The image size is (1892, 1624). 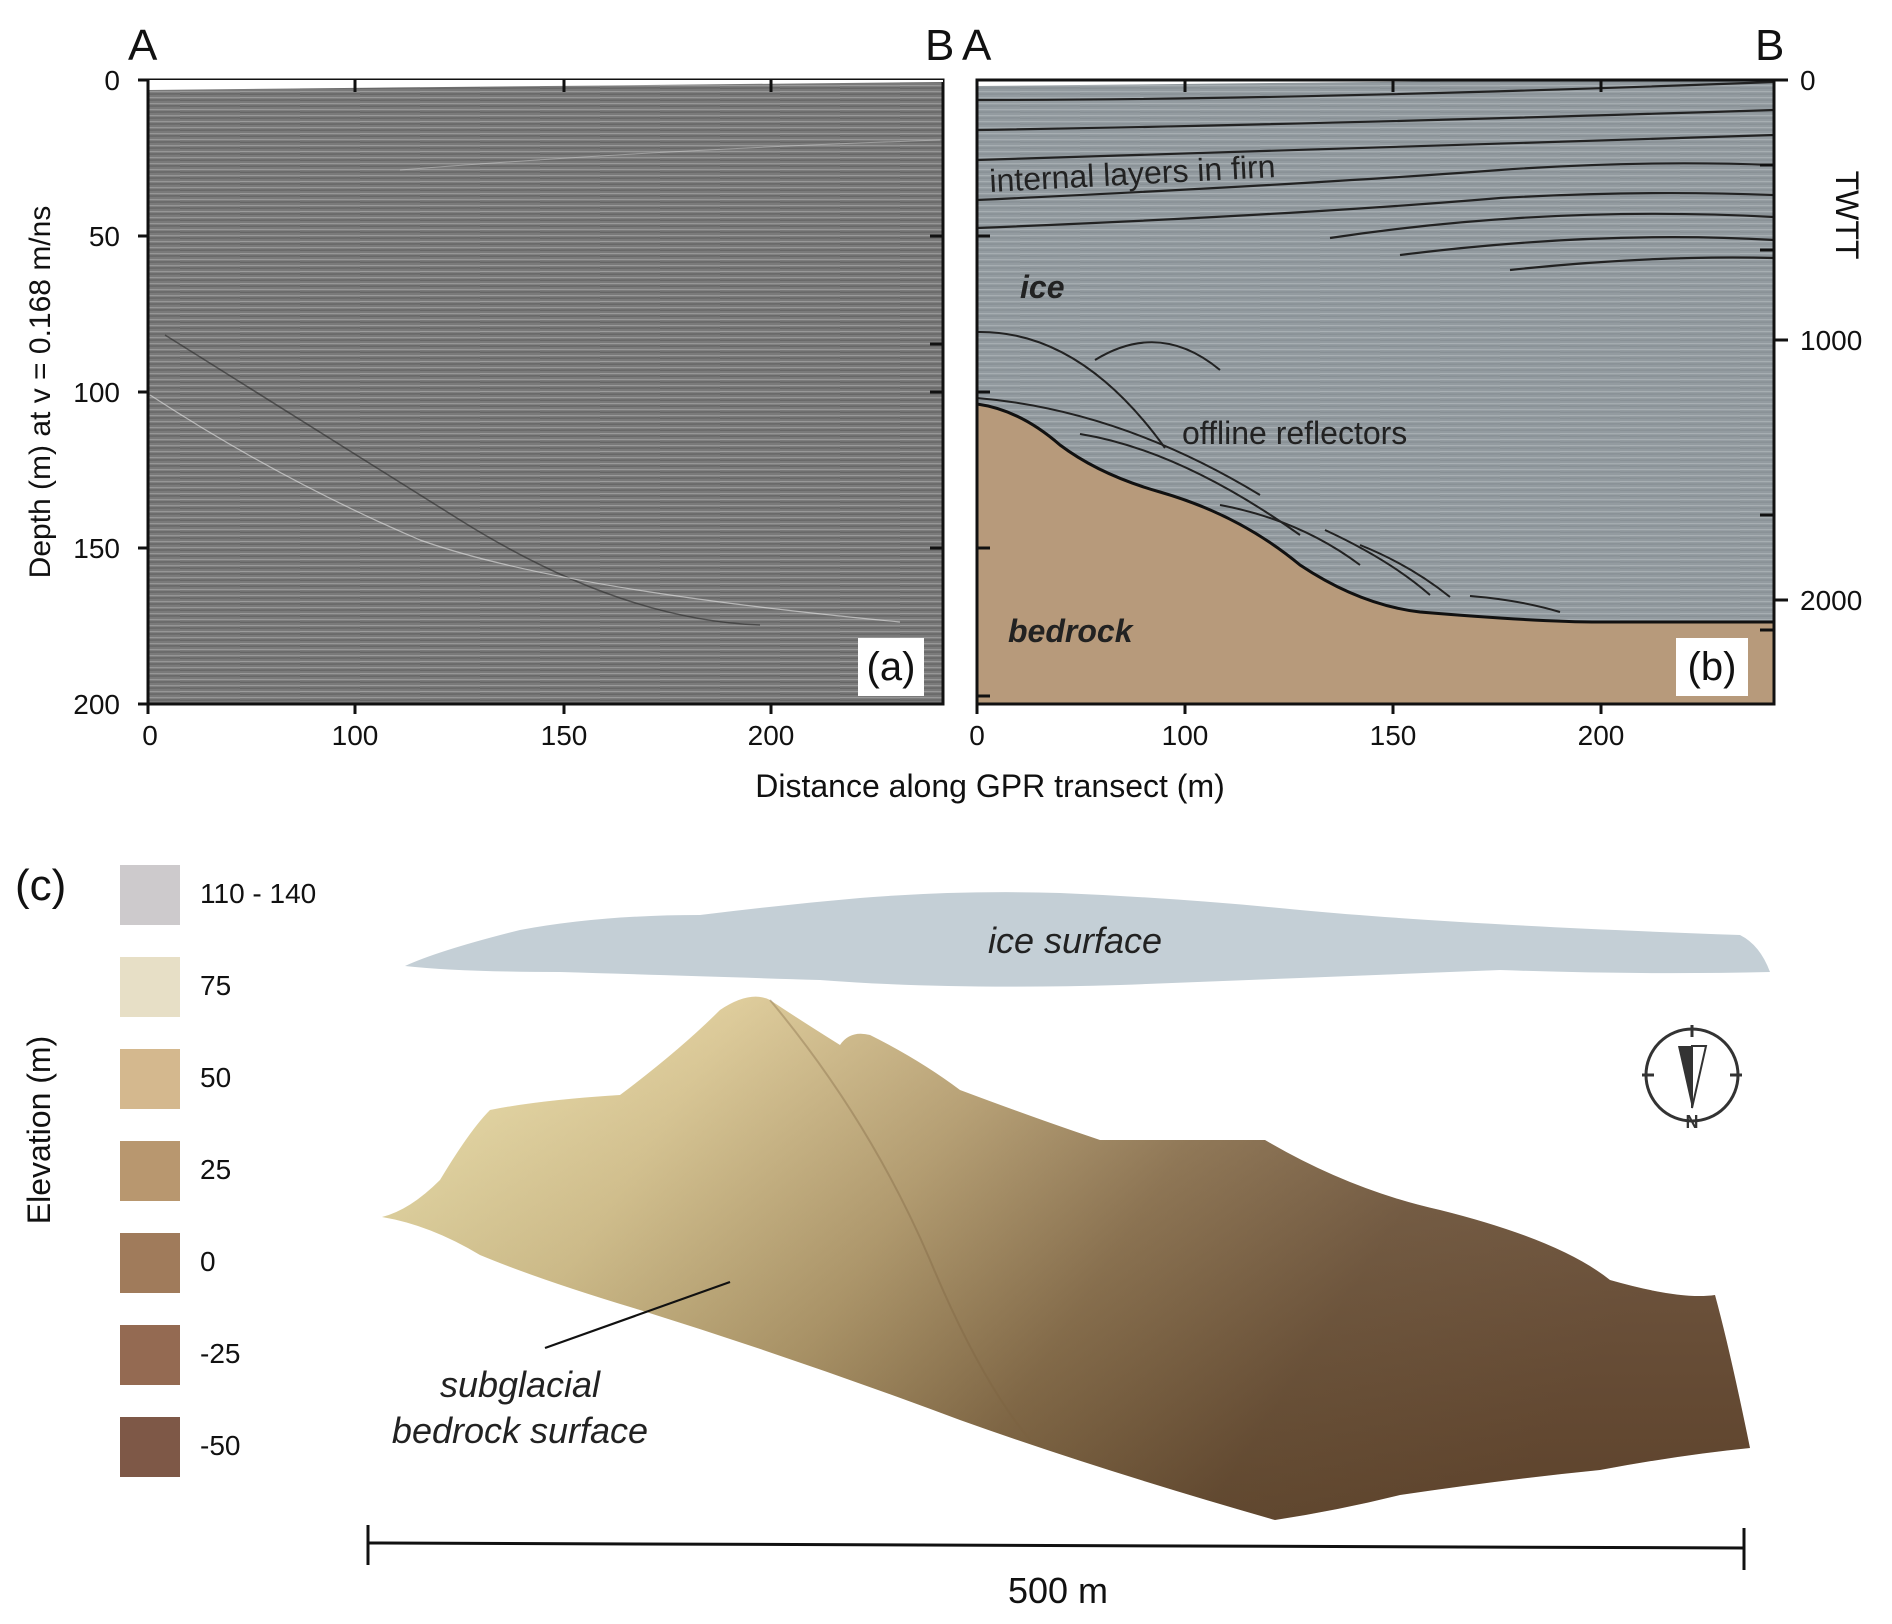 I want to click on panel-a-top-surface, so click(x=545, y=85).